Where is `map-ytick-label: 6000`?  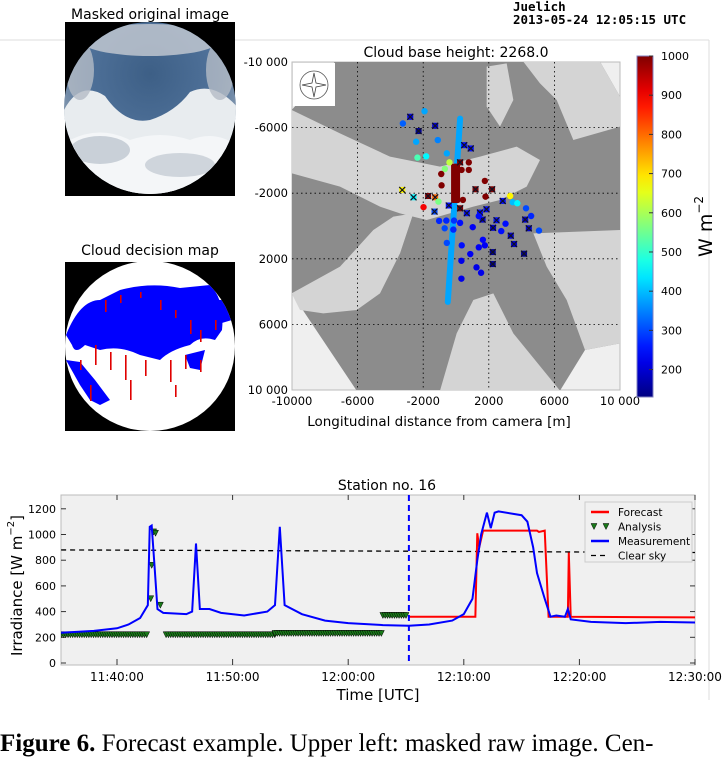 map-ytick-label: 6000 is located at coordinates (273, 324).